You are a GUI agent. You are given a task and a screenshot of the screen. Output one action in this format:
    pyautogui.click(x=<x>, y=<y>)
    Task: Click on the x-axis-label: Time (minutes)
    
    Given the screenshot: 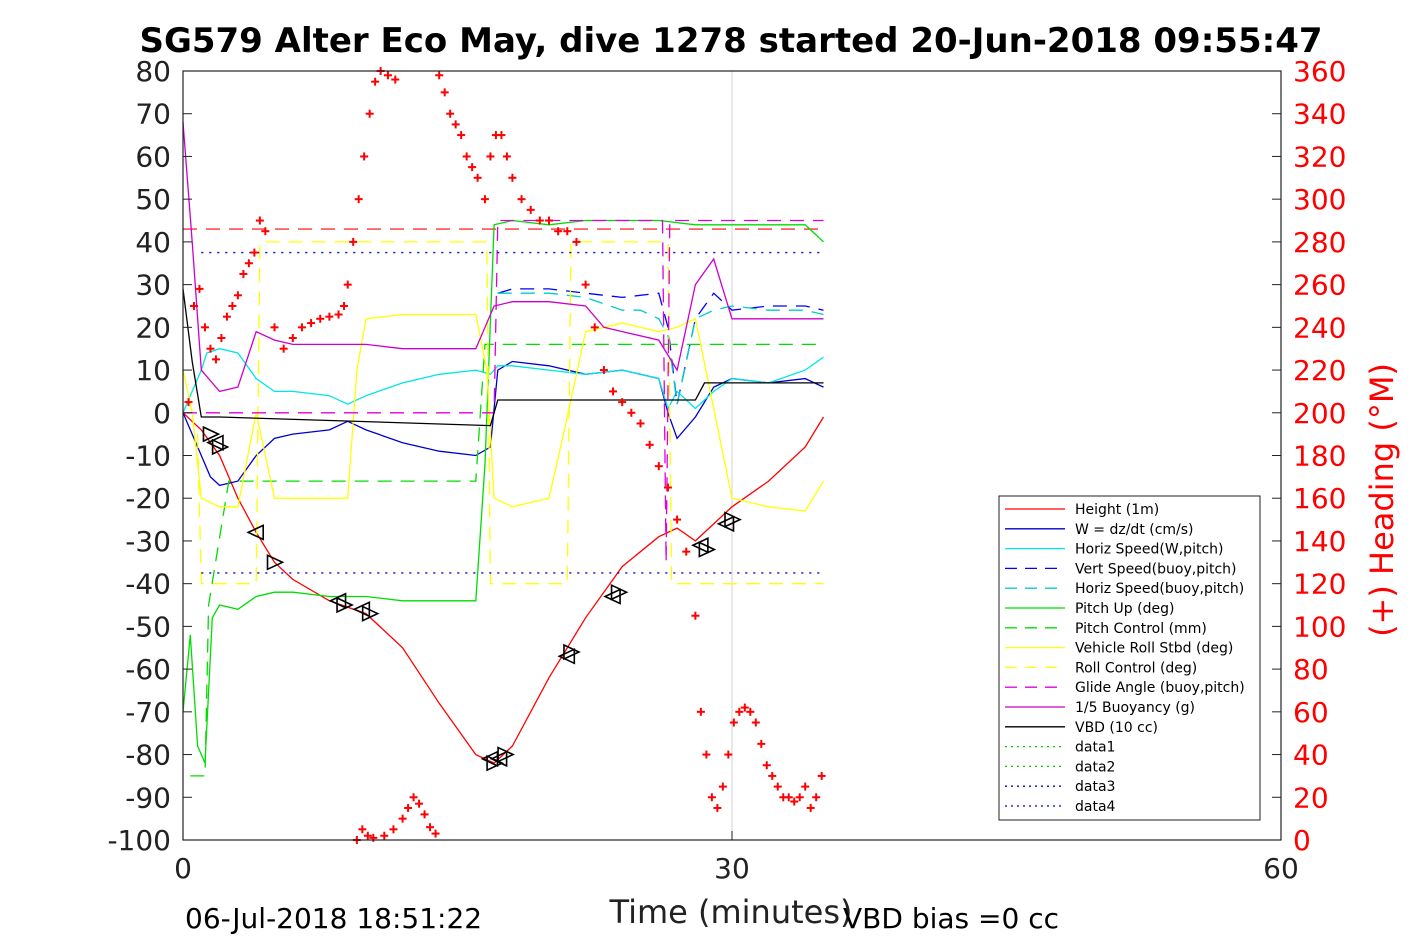 What is the action you would take?
    pyautogui.click(x=731, y=912)
    